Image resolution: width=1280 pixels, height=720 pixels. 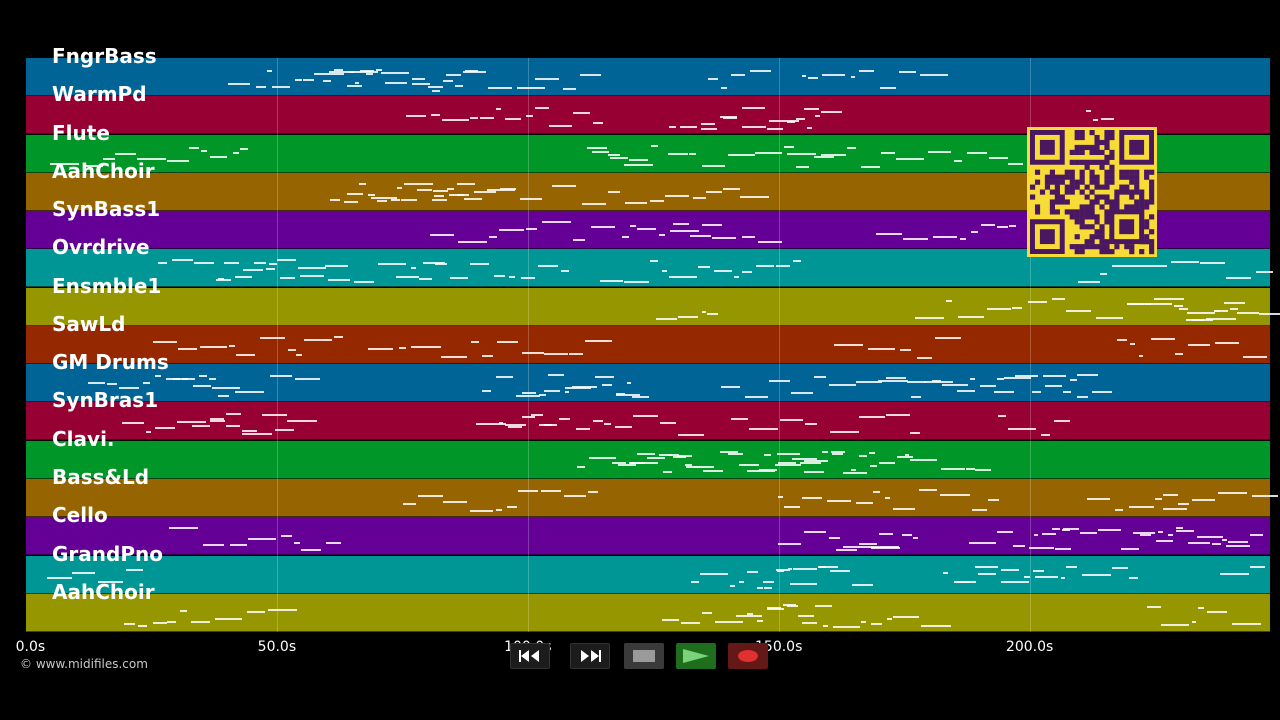 What do you see at coordinates (277, 647) in the screenshot?
I see `time-tick-label: 50.0s` at bounding box center [277, 647].